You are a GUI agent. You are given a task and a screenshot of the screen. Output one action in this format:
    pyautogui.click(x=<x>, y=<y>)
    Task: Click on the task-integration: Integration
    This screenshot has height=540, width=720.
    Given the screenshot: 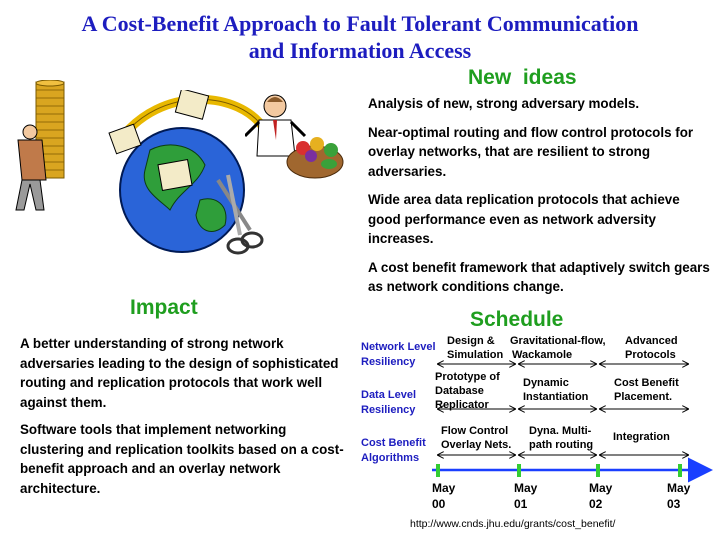 What is the action you would take?
    pyautogui.click(x=641, y=437)
    